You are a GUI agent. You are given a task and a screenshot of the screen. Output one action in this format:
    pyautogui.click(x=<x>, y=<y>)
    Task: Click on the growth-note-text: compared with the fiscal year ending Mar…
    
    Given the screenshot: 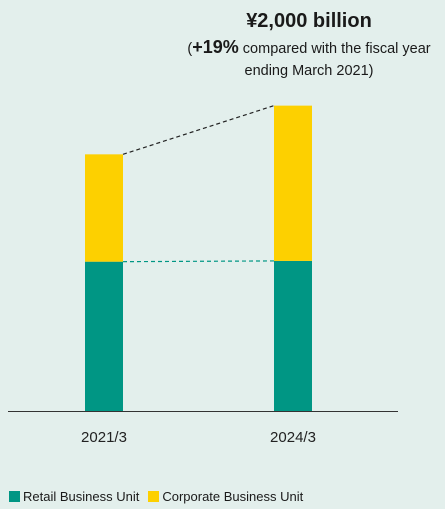 What is the action you would take?
    pyautogui.click(x=334, y=60)
    